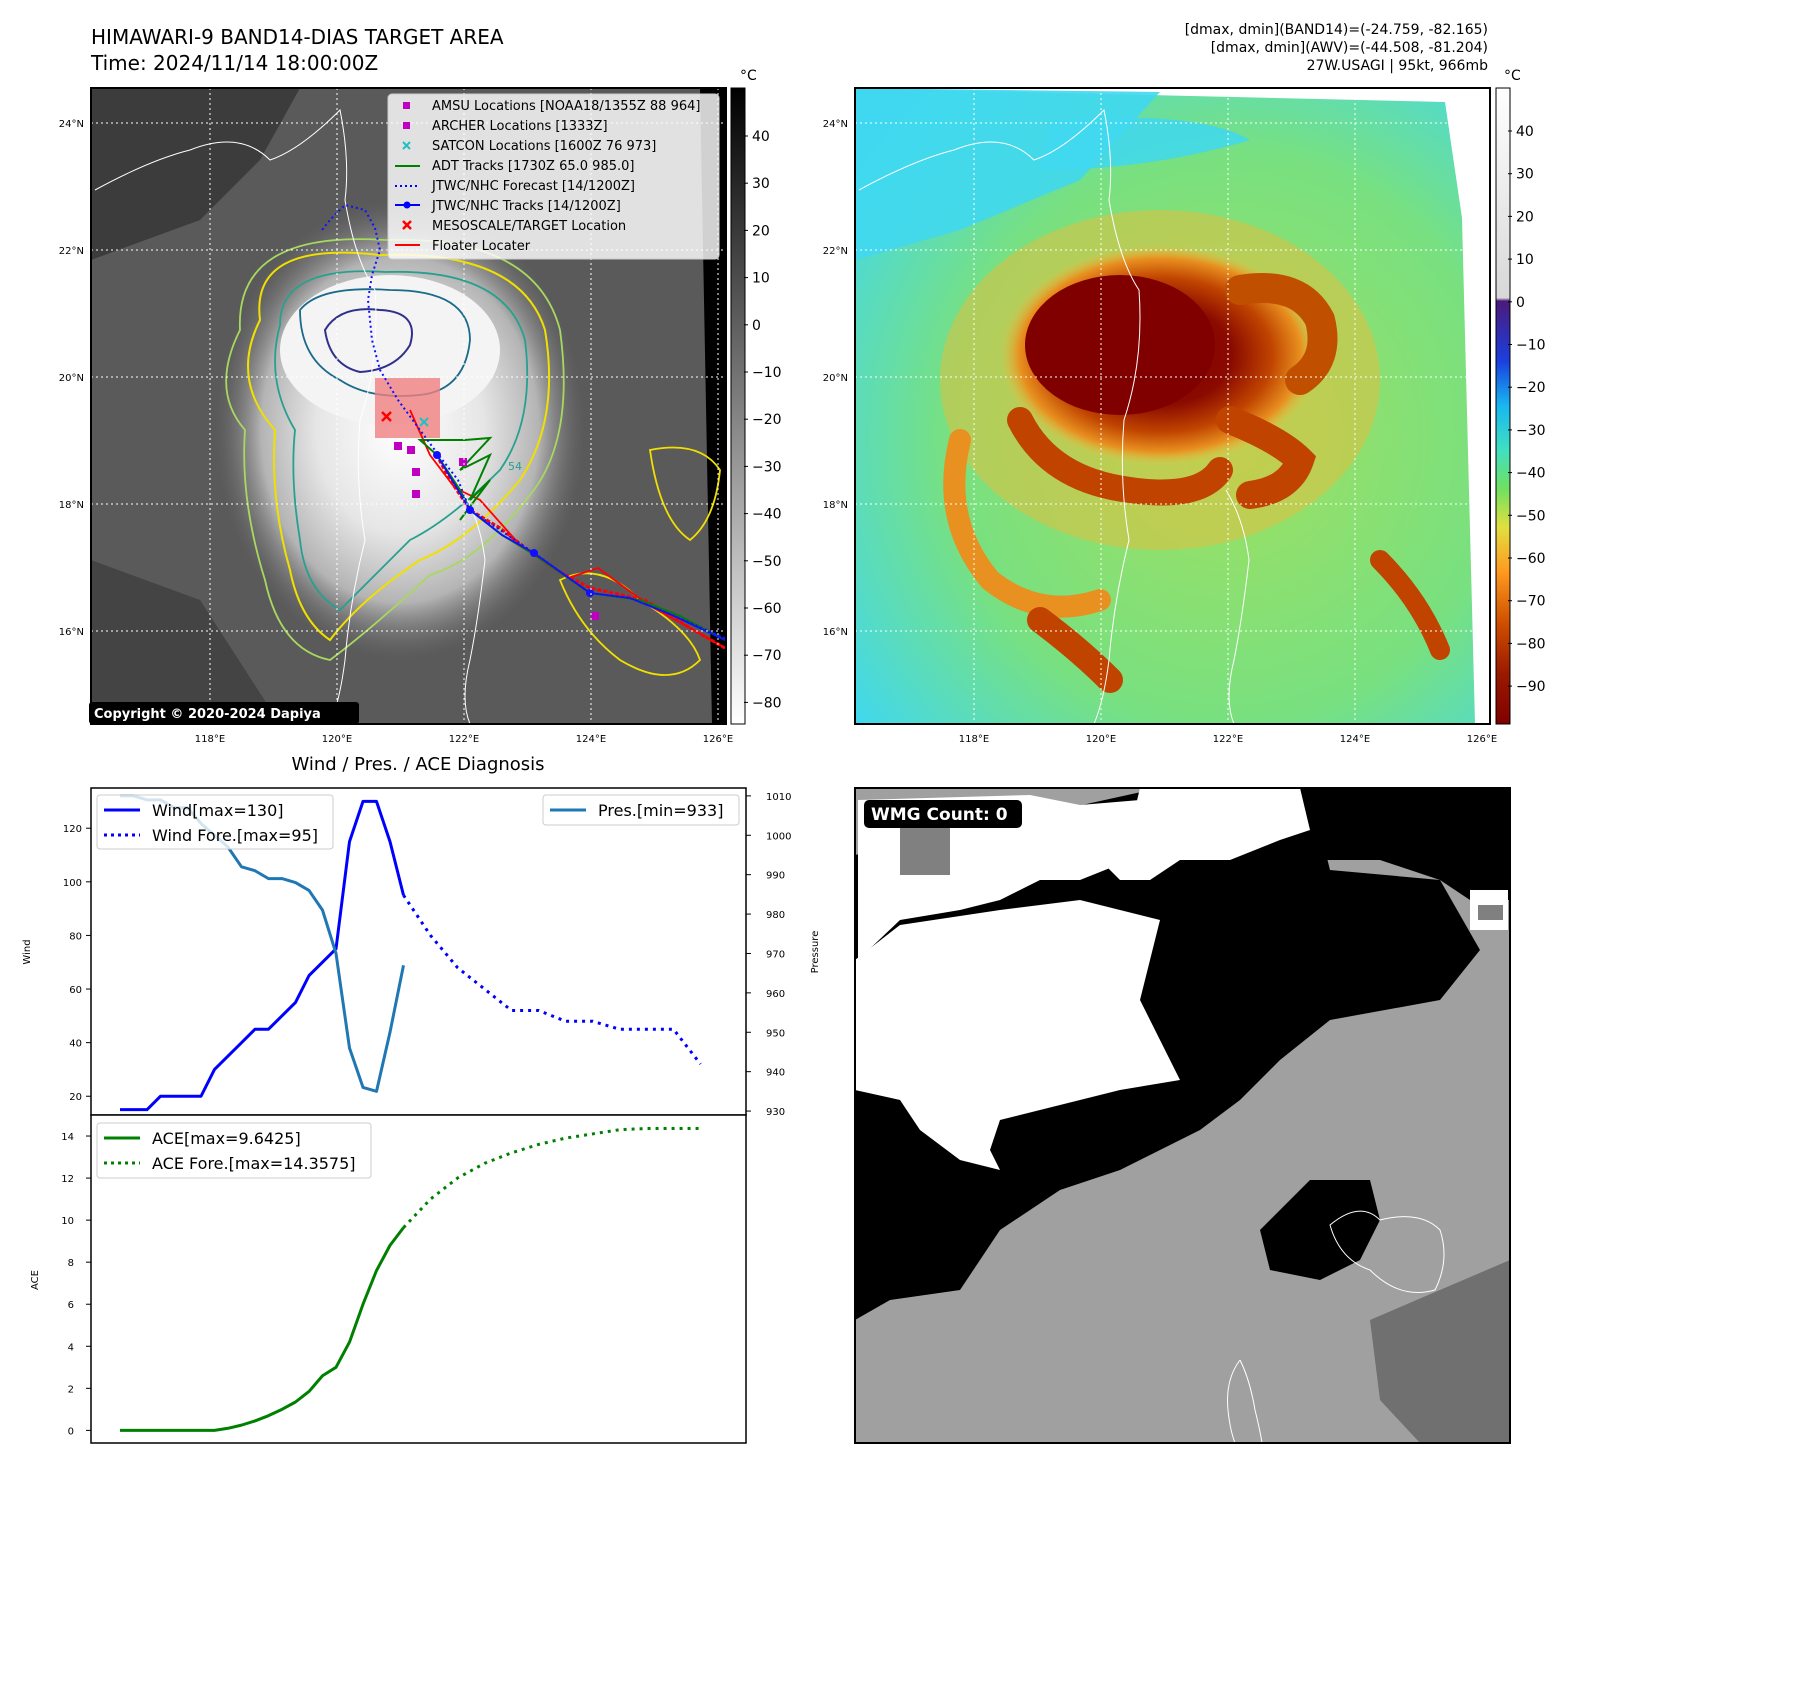  What do you see at coordinates (835, 505) in the screenshot?
I see `lat-label: 18°N` at bounding box center [835, 505].